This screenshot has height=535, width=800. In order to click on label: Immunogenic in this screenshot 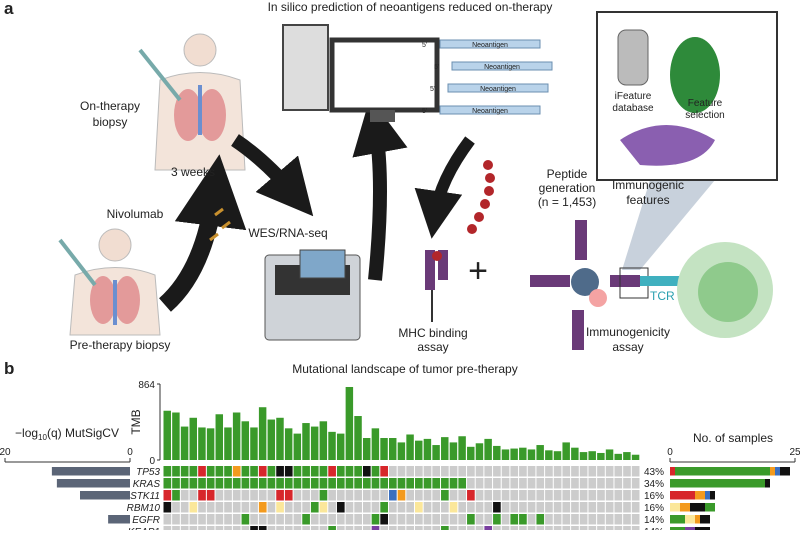, I will do `click(648, 185)`.